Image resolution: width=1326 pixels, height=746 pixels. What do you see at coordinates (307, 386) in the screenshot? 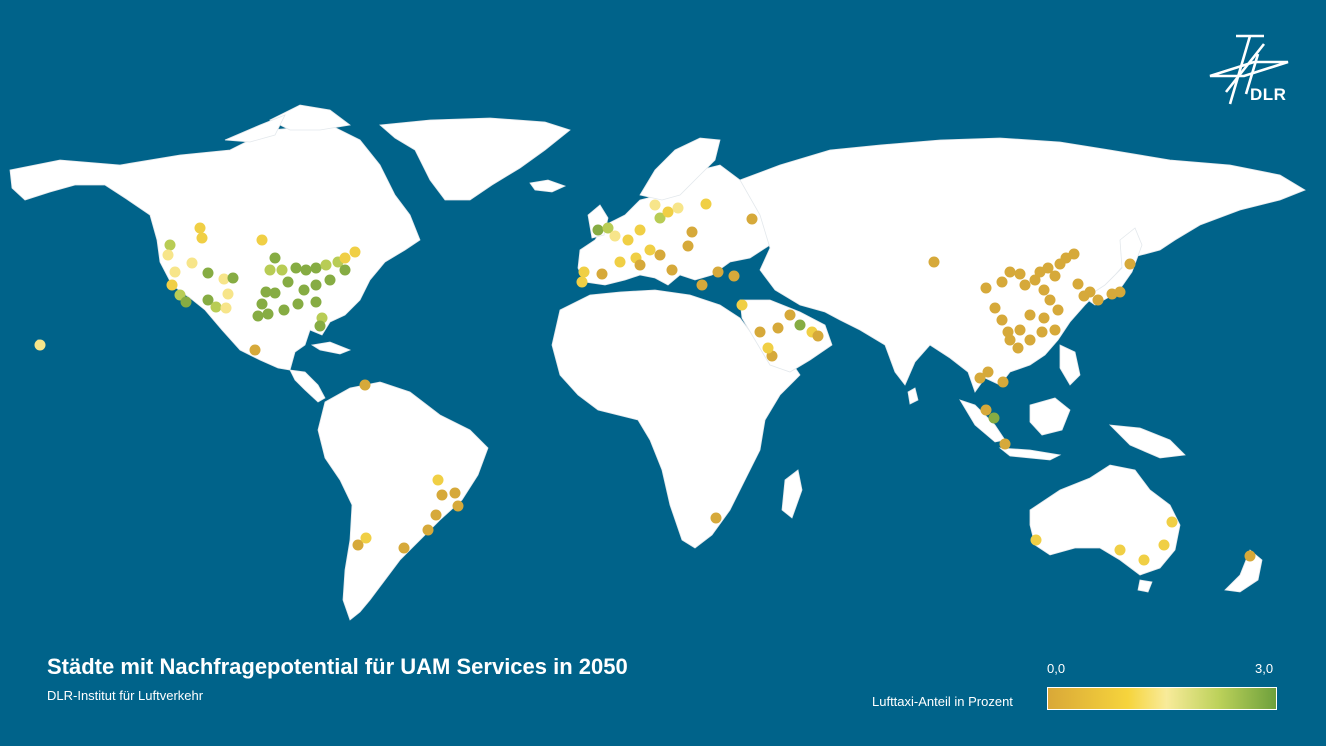
I see `central-america` at bounding box center [307, 386].